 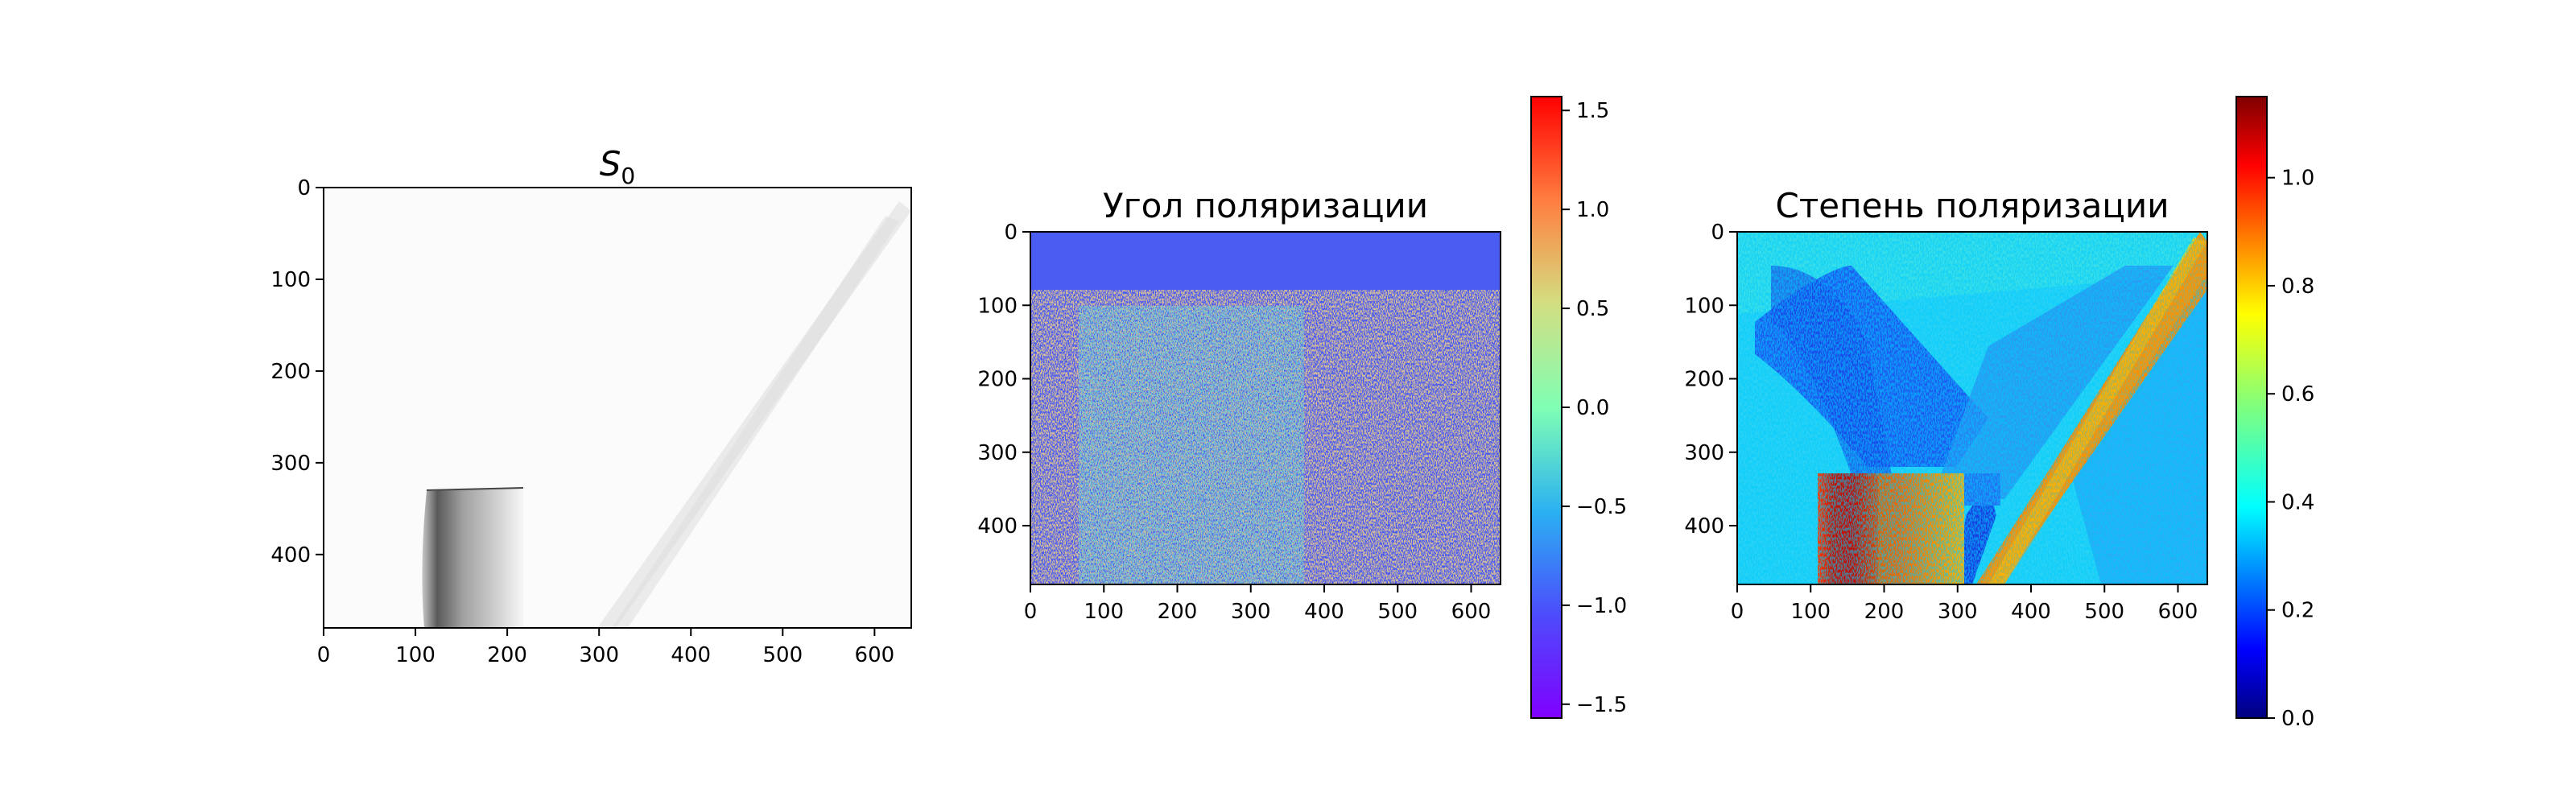 I want to click on s0-frame, so click(x=617, y=408).